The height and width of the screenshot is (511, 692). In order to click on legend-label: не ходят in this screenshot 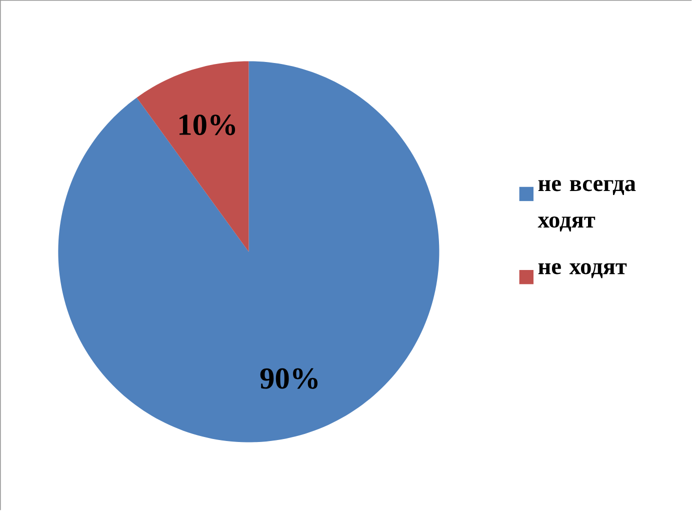, I will do `click(582, 270)`.